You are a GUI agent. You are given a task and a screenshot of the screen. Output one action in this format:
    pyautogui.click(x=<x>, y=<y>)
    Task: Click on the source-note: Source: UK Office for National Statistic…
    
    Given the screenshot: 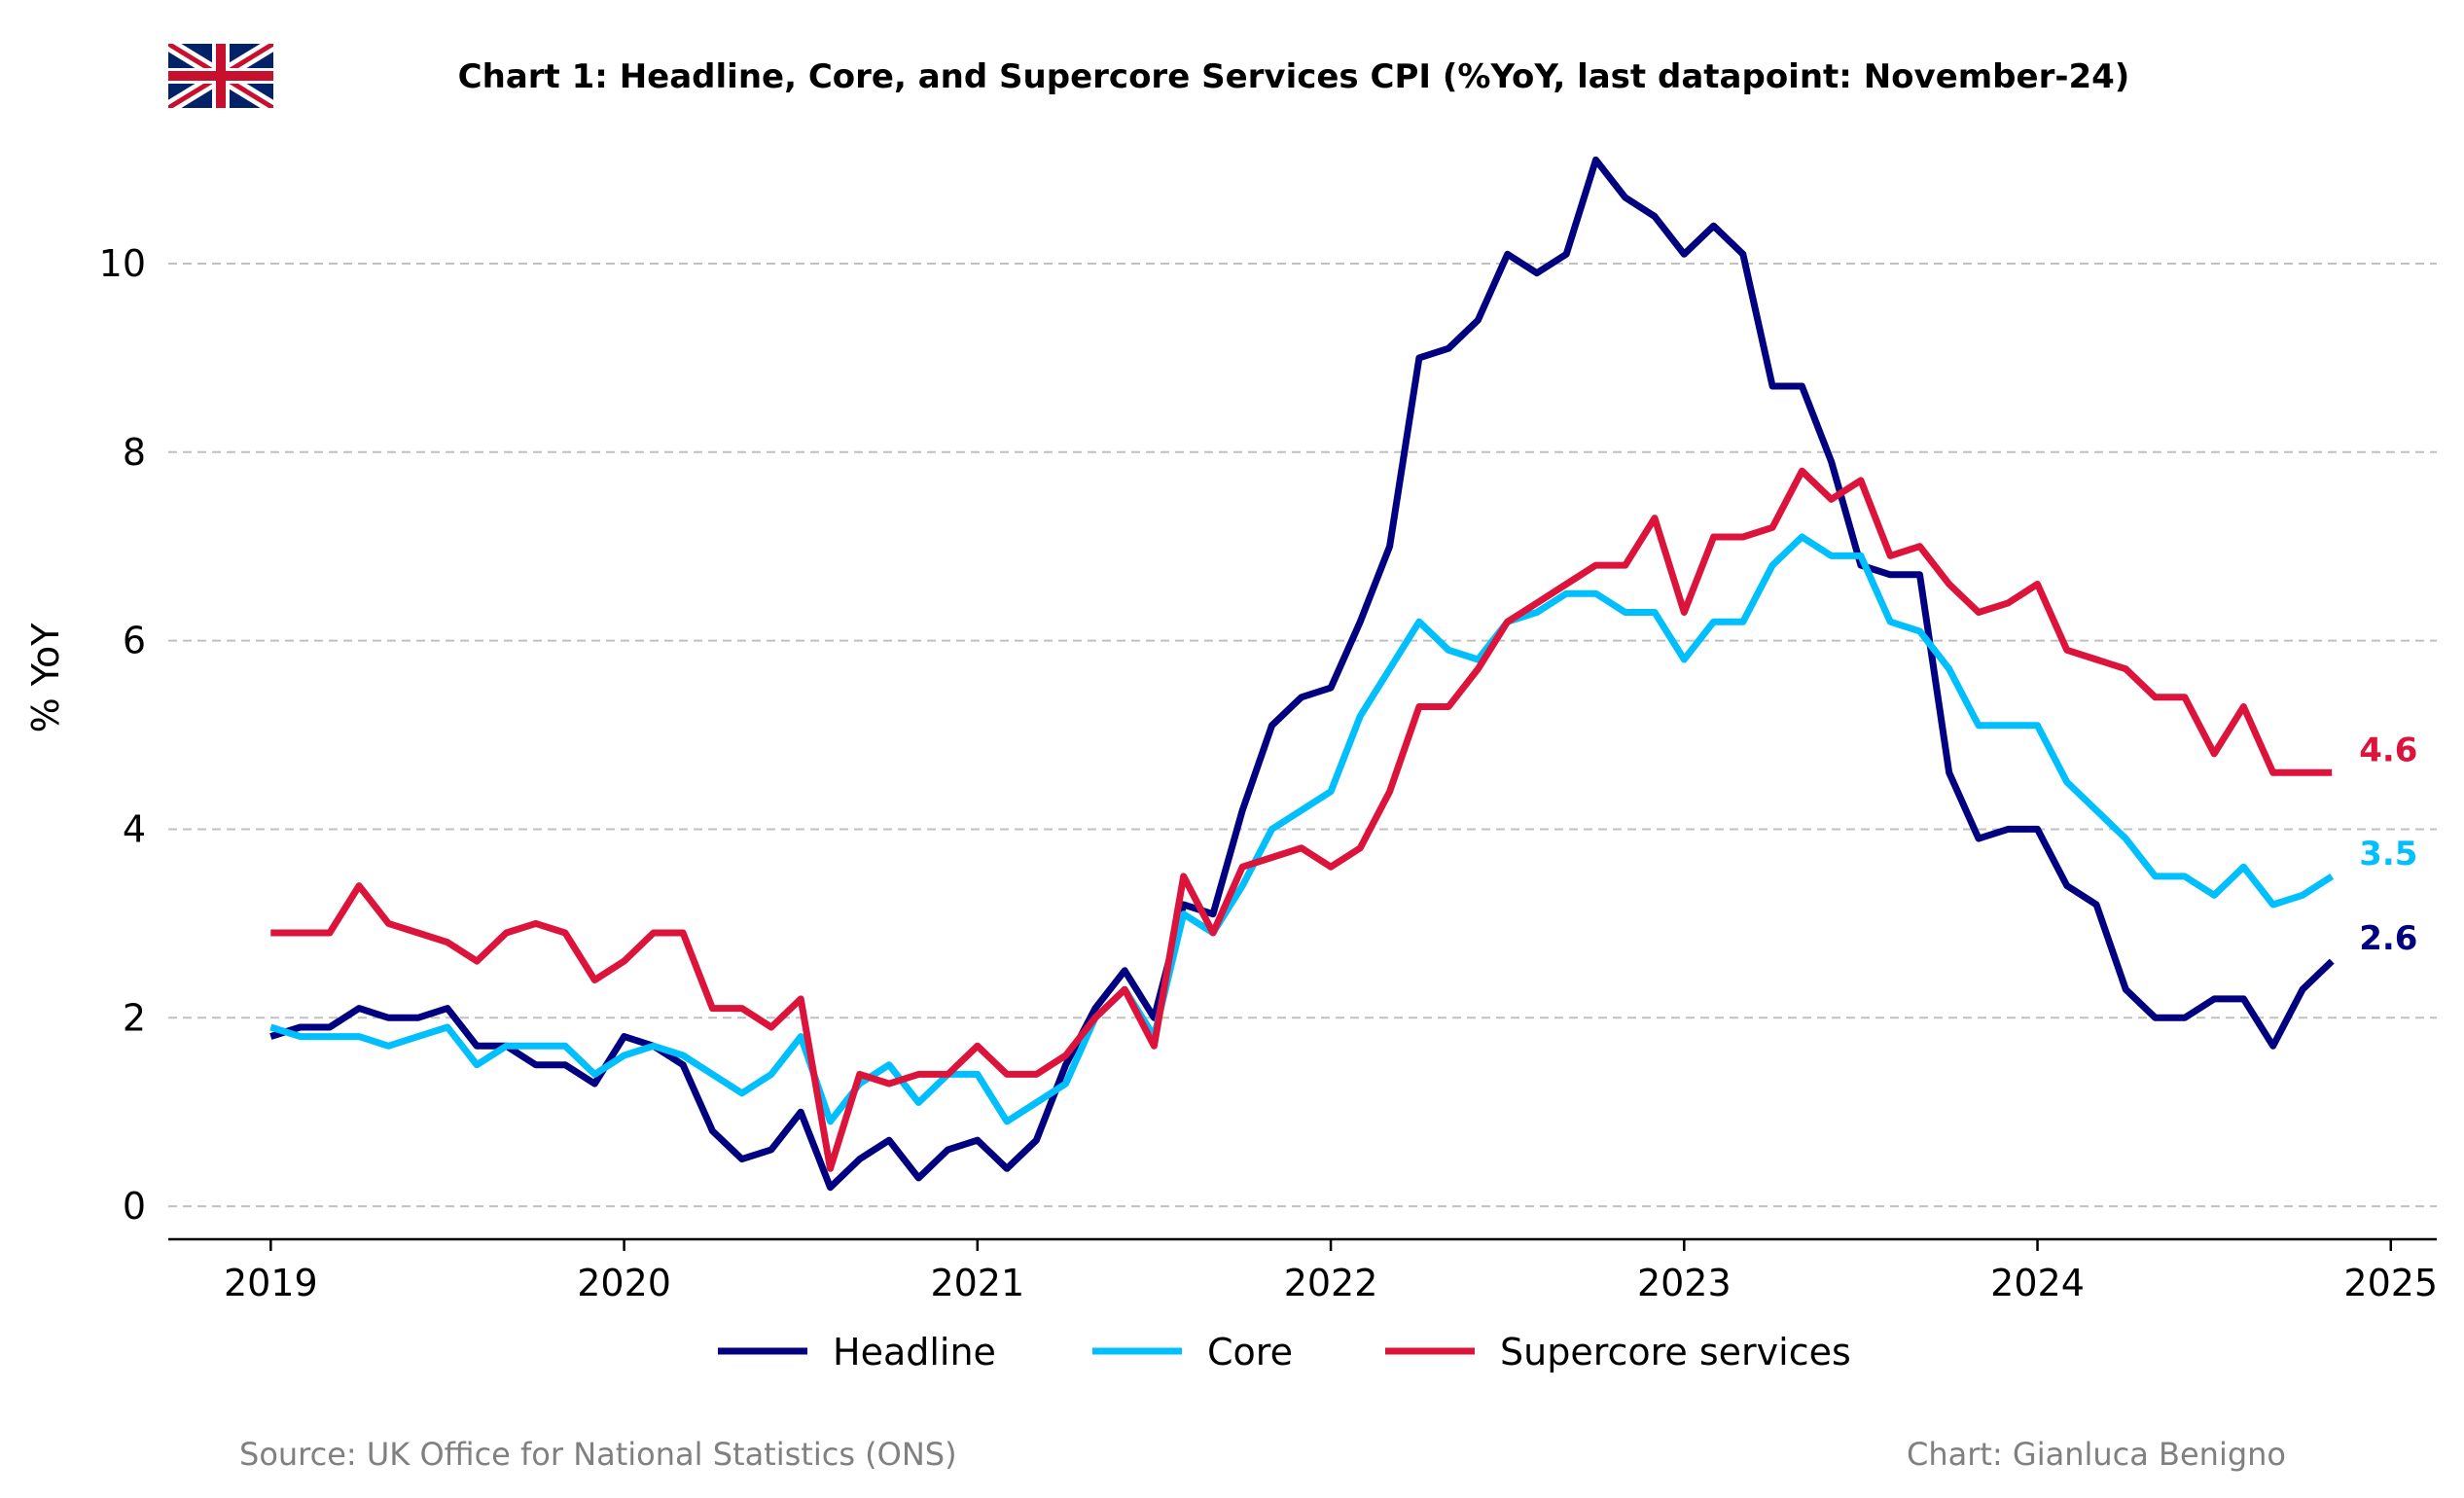 What is the action you would take?
    pyautogui.click(x=598, y=1454)
    